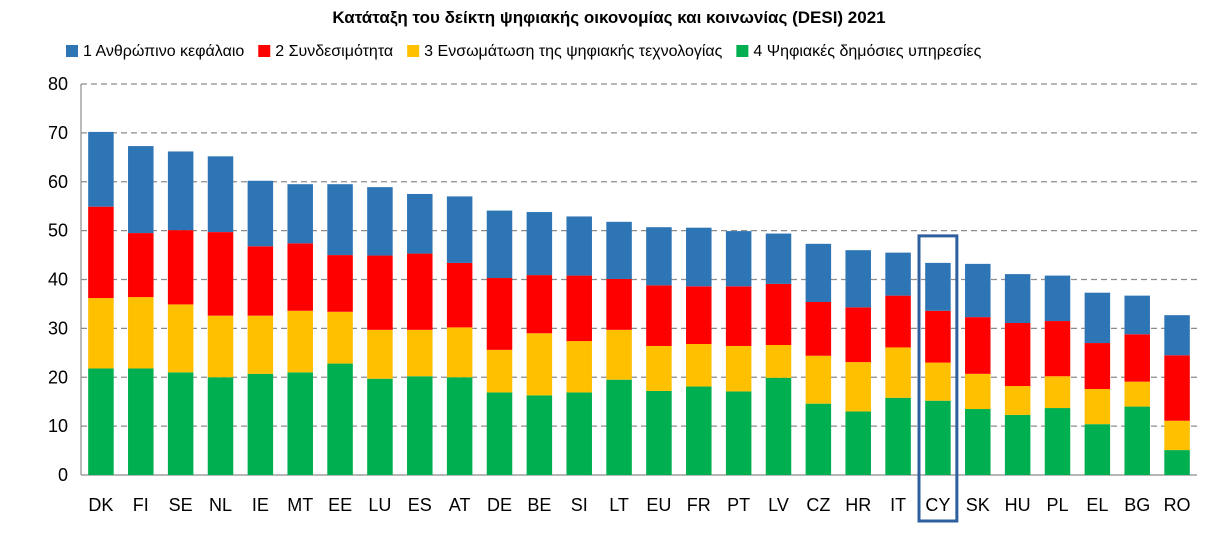 The image size is (1219, 544). I want to click on x-tick-label: CZ, so click(818, 505).